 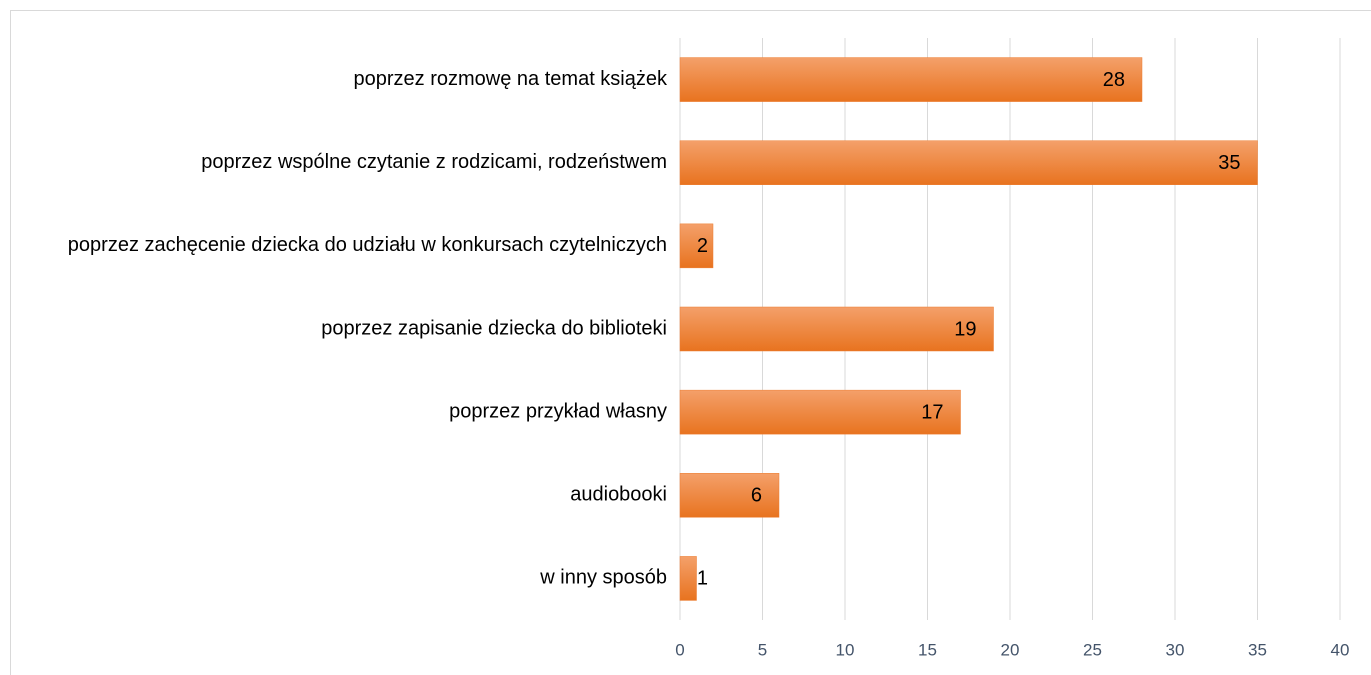 What do you see at coordinates (1229, 163) in the screenshot?
I see `data-label: 35` at bounding box center [1229, 163].